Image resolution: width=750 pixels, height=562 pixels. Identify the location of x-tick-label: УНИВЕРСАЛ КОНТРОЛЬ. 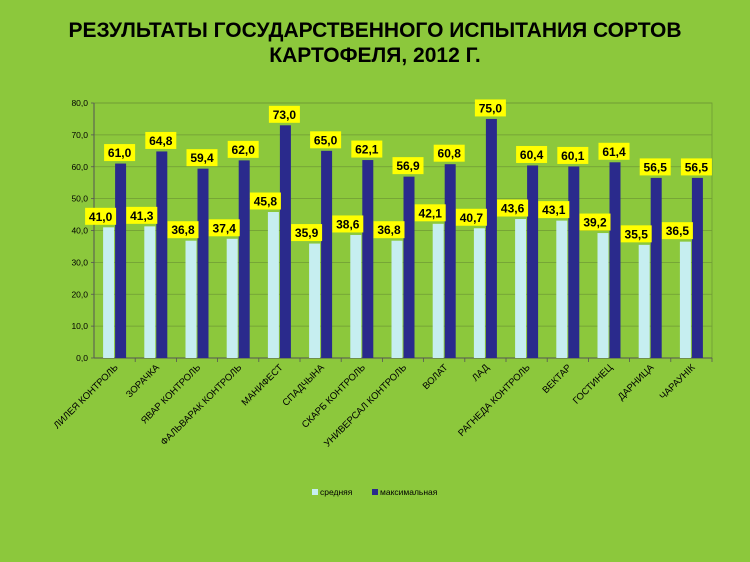
(365, 405).